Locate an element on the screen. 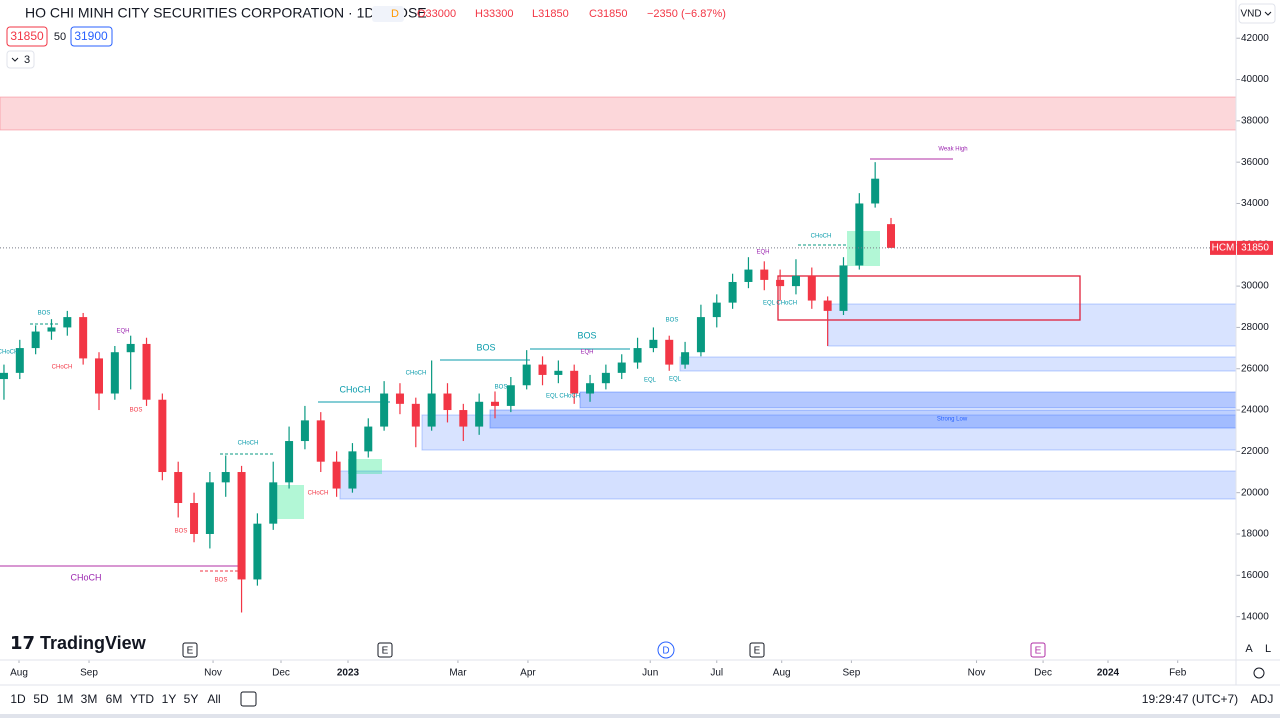 Image resolution: width=1280 pixels, height=720 pixels. range-button: 1M is located at coordinates (65, 699).